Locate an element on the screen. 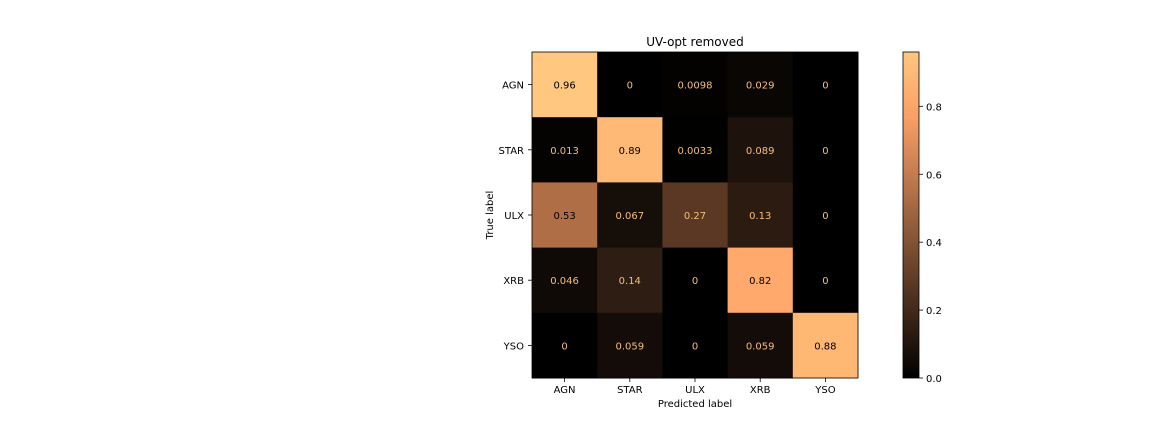 The height and width of the screenshot is (432, 1152). cell-value-label: 0.13 is located at coordinates (760, 216).